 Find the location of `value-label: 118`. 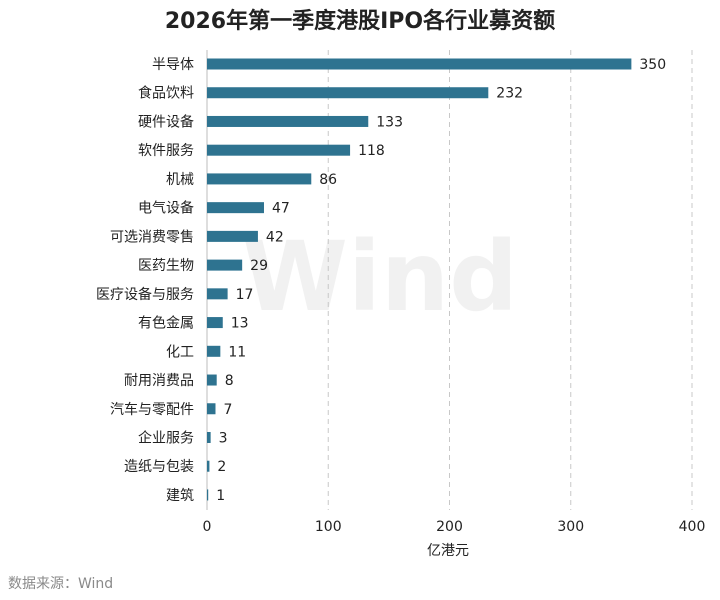

value-label: 118 is located at coordinates (371, 151).